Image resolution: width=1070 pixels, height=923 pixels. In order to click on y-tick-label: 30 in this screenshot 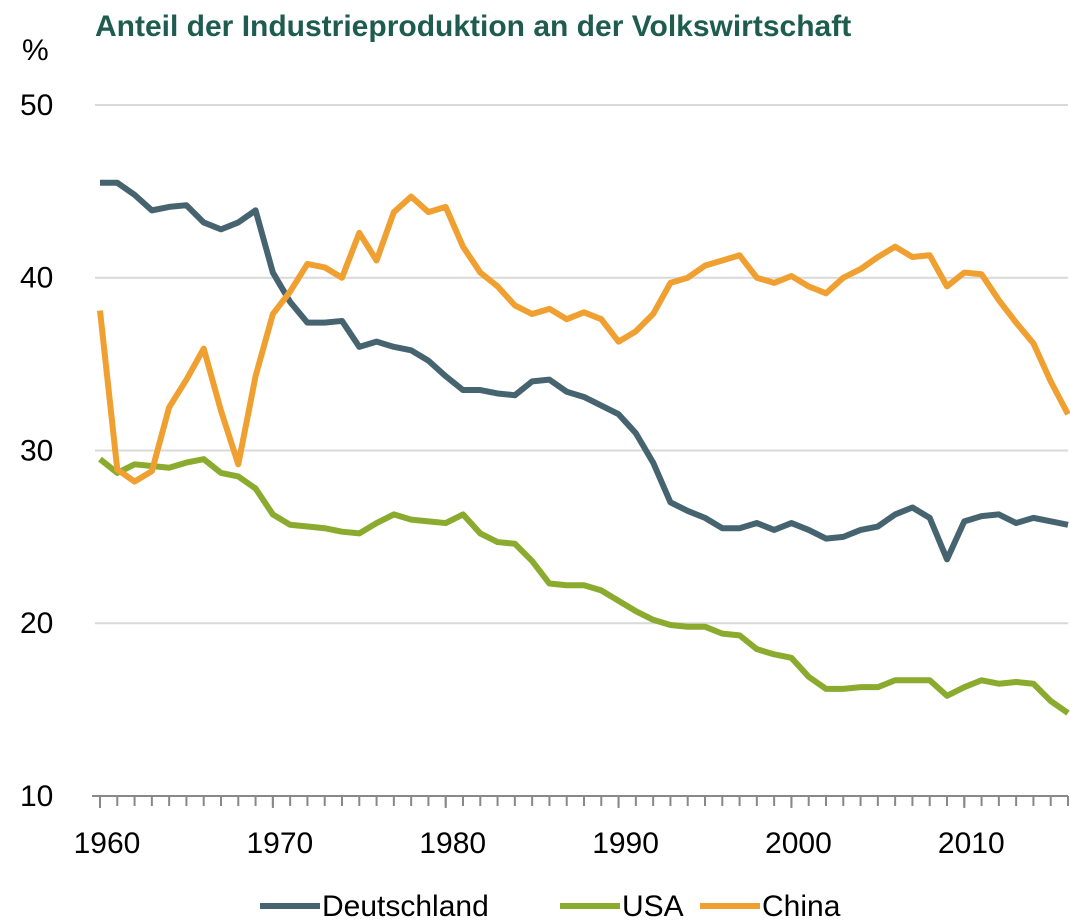, I will do `click(36, 450)`.